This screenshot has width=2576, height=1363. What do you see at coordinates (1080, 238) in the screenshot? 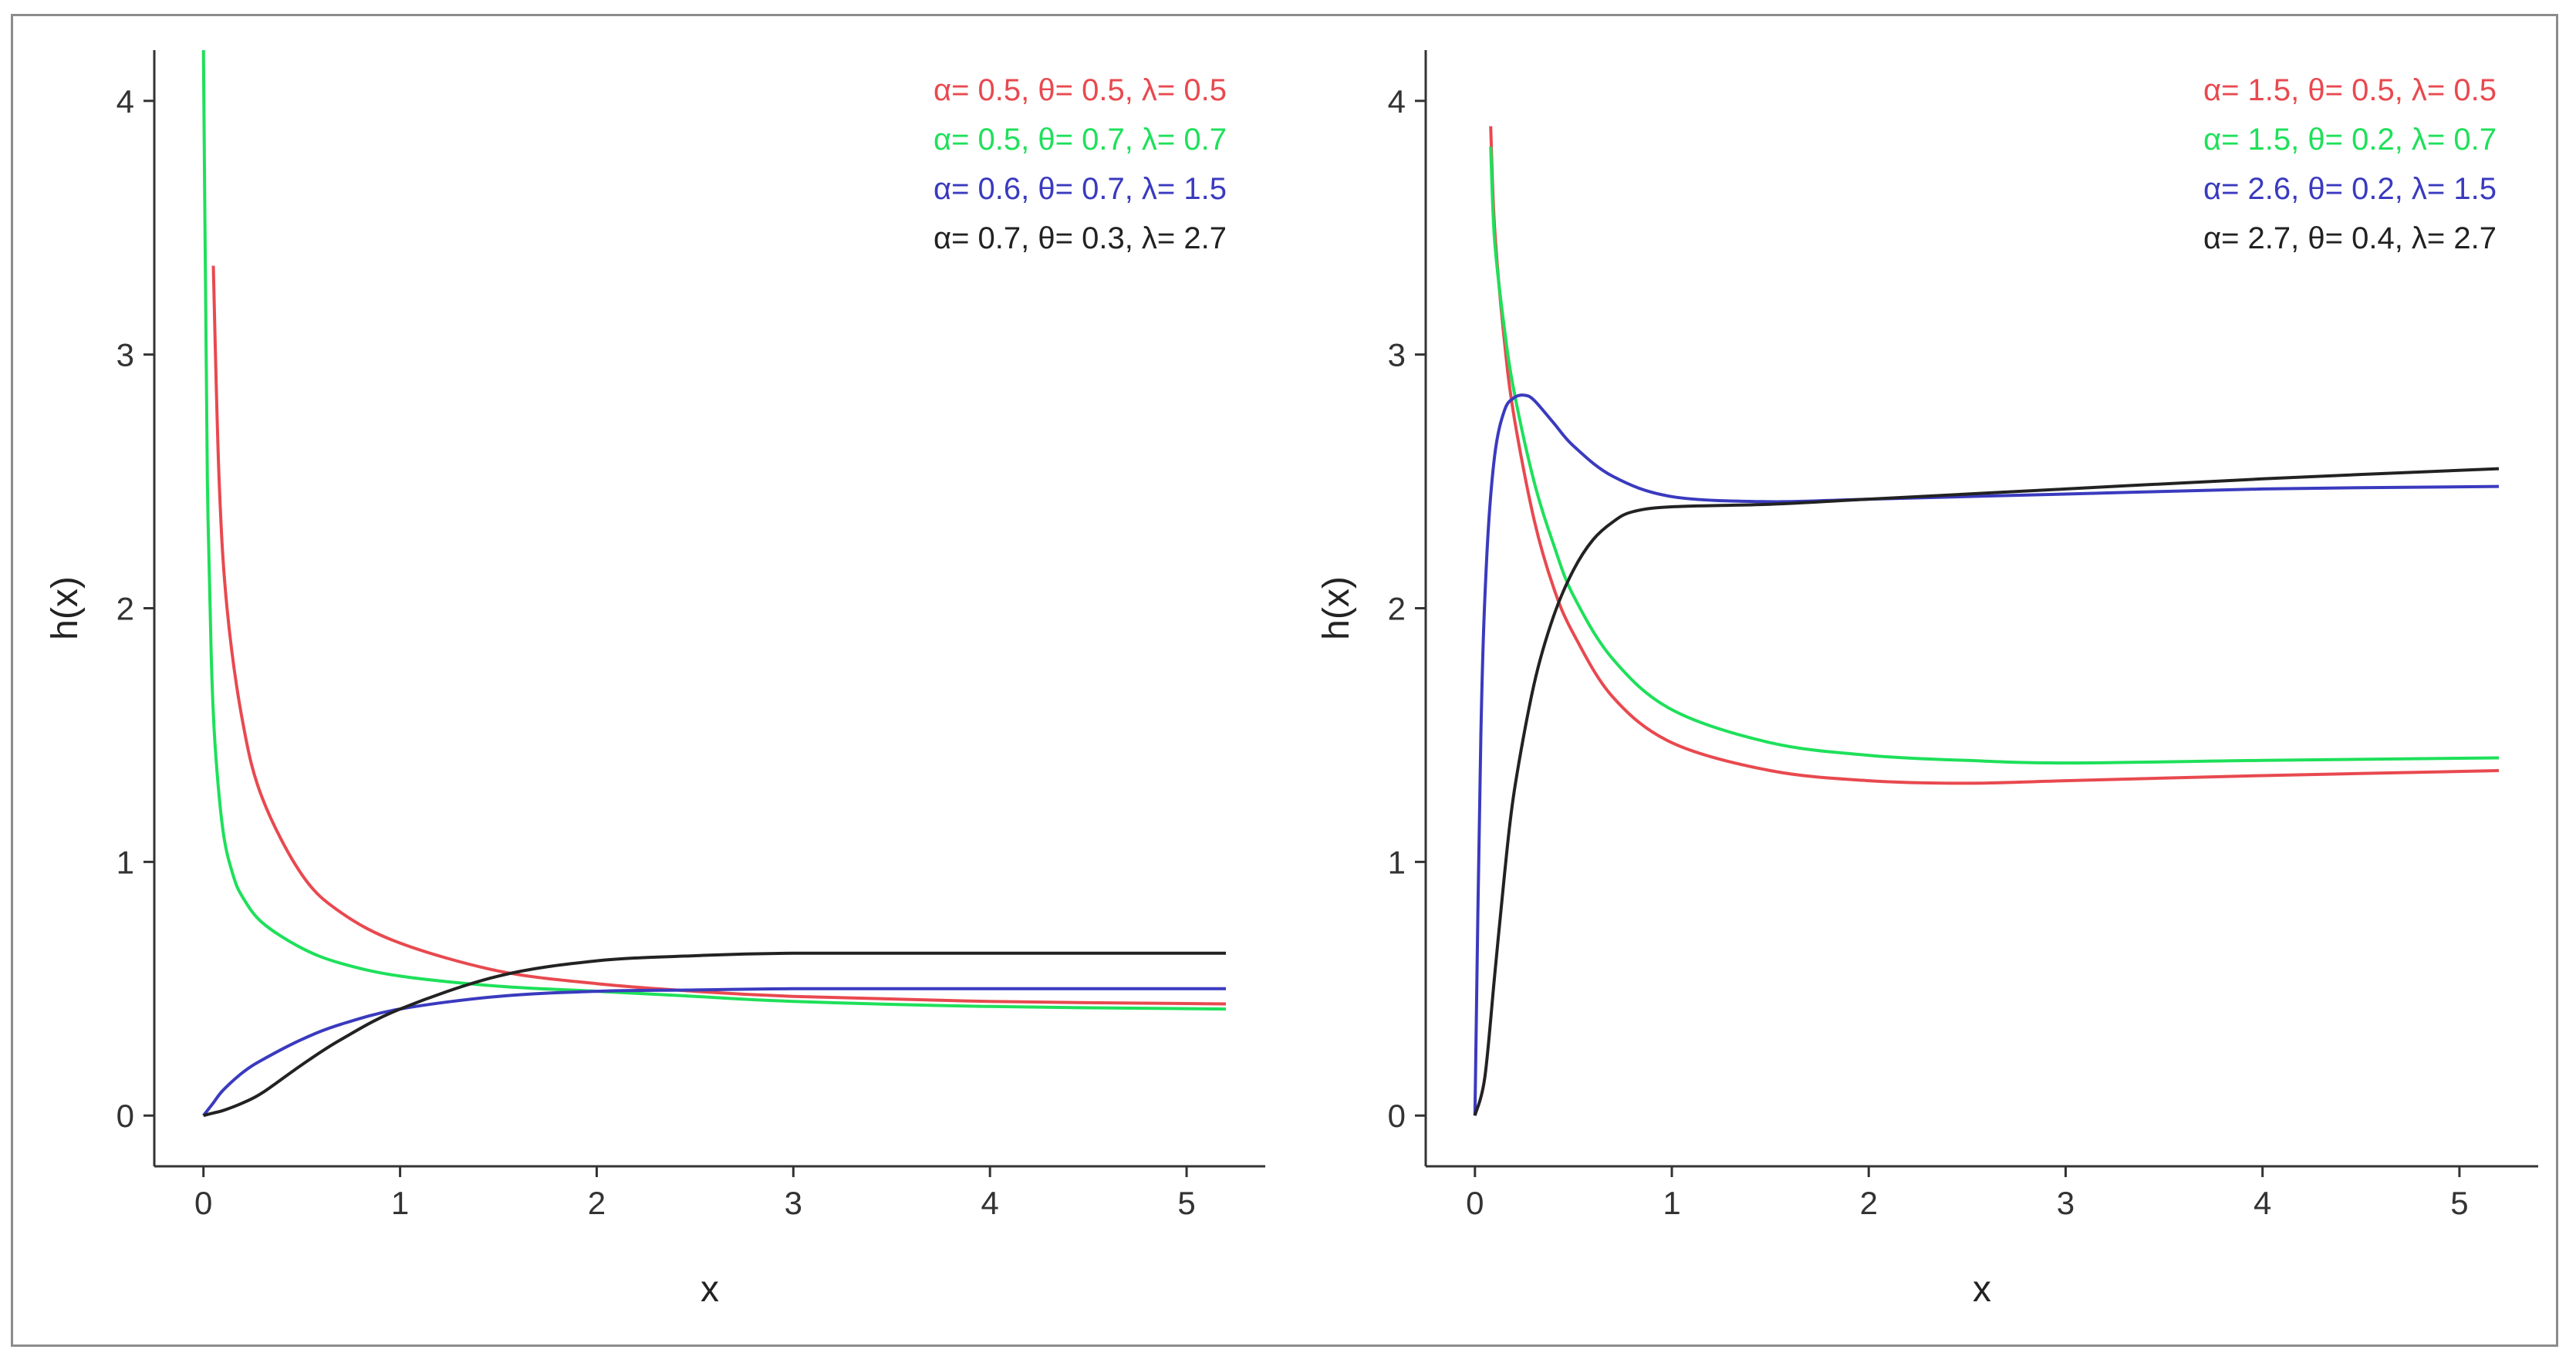
I see `legend-entry-4: α= 0.7, θ= 0.3, λ= 2.7` at bounding box center [1080, 238].